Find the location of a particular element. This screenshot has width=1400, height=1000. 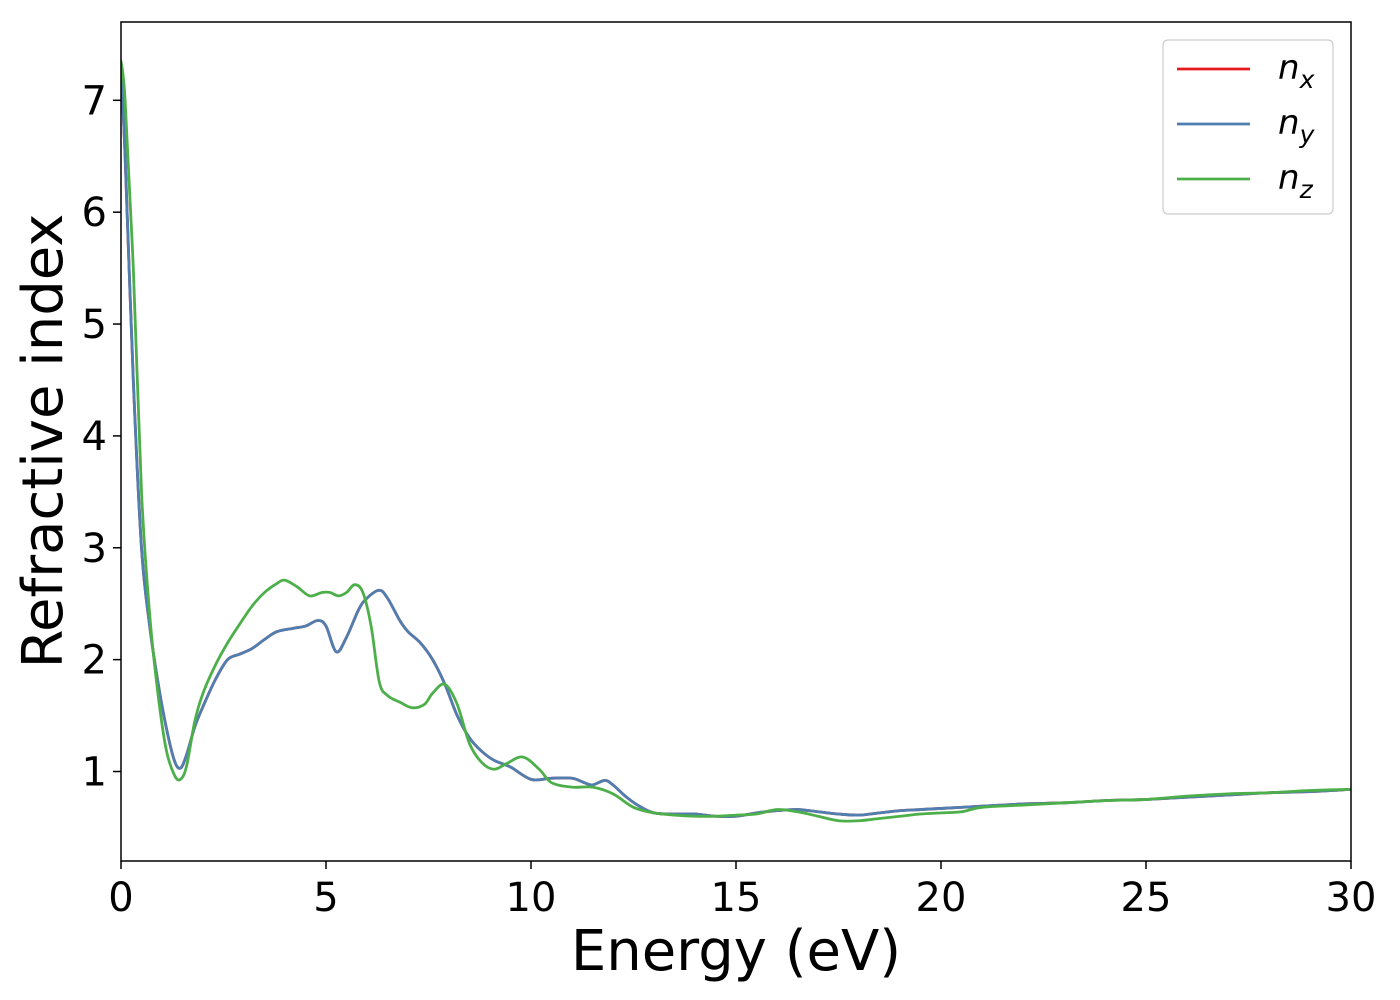

y-axis-label: Refractive index is located at coordinates (43, 441).